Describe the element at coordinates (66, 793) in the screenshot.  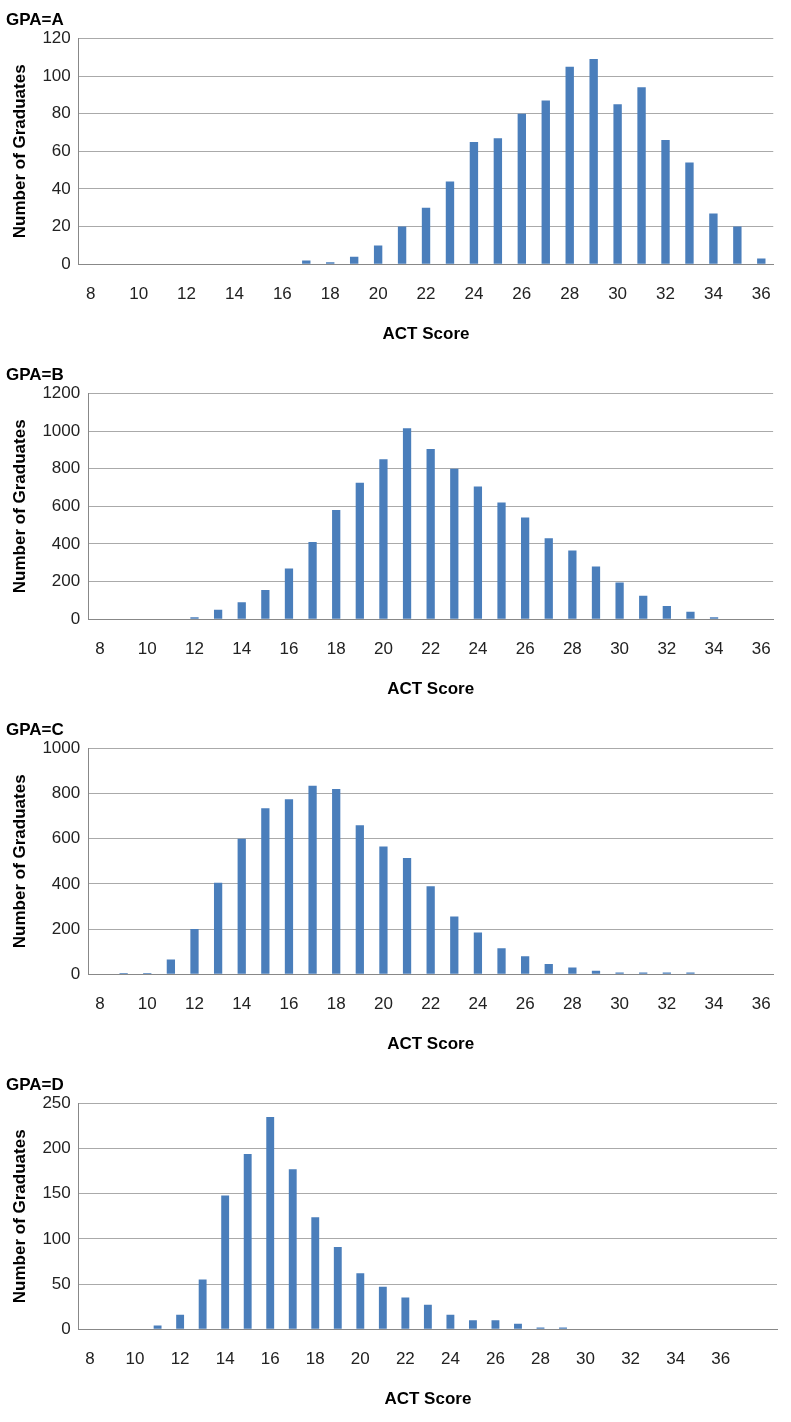
I see `y-tick-label: 800` at that location.